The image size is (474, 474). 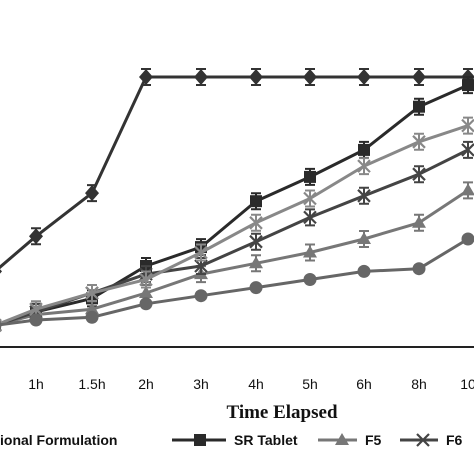 What do you see at coordinates (431, 440) in the screenshot?
I see `legend-item-4: F6` at bounding box center [431, 440].